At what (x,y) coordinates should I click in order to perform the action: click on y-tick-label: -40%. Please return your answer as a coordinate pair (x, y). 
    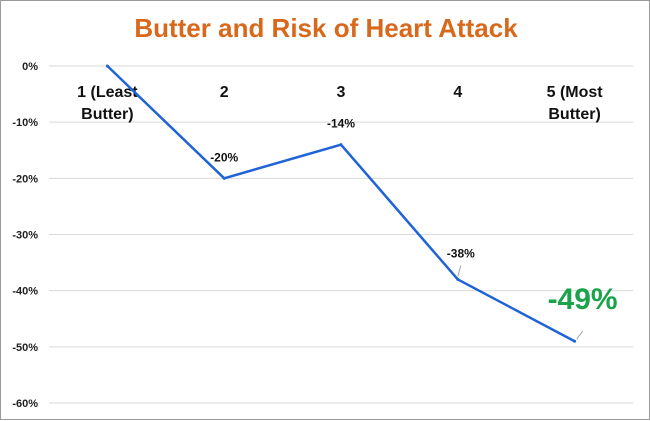
    Looking at the image, I should click on (25, 292).